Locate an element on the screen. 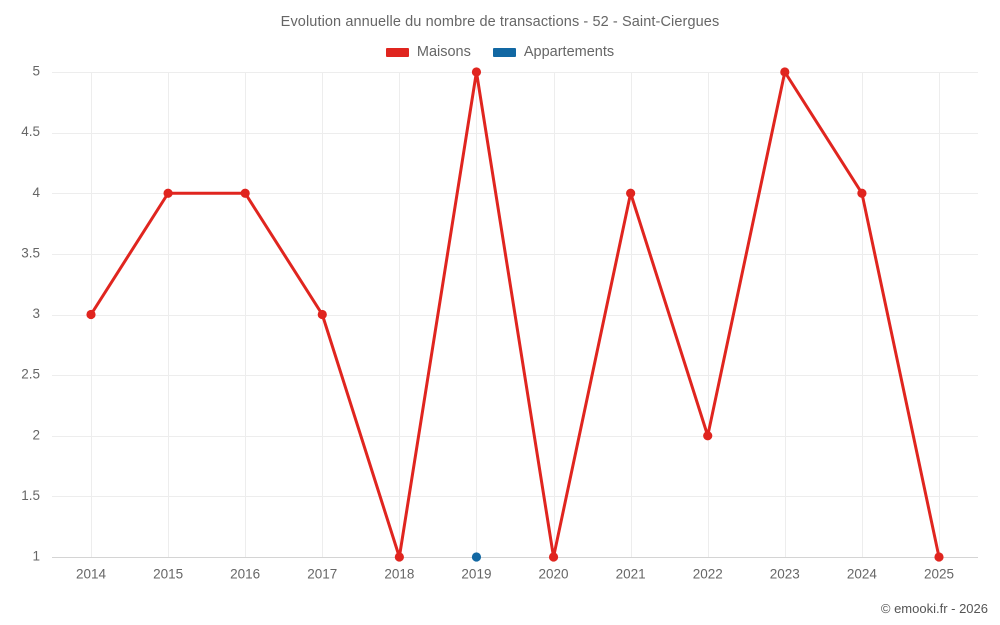  series-appartements is located at coordinates (476, 557).